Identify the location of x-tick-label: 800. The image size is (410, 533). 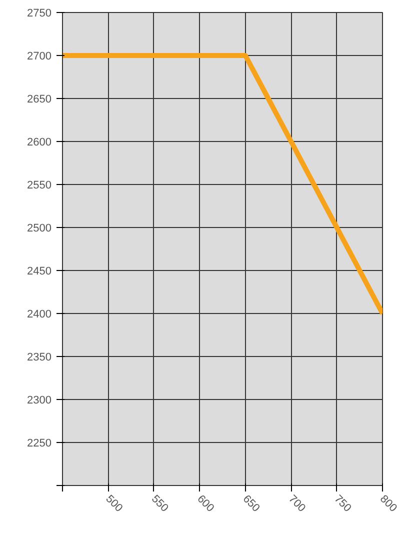
(389, 503).